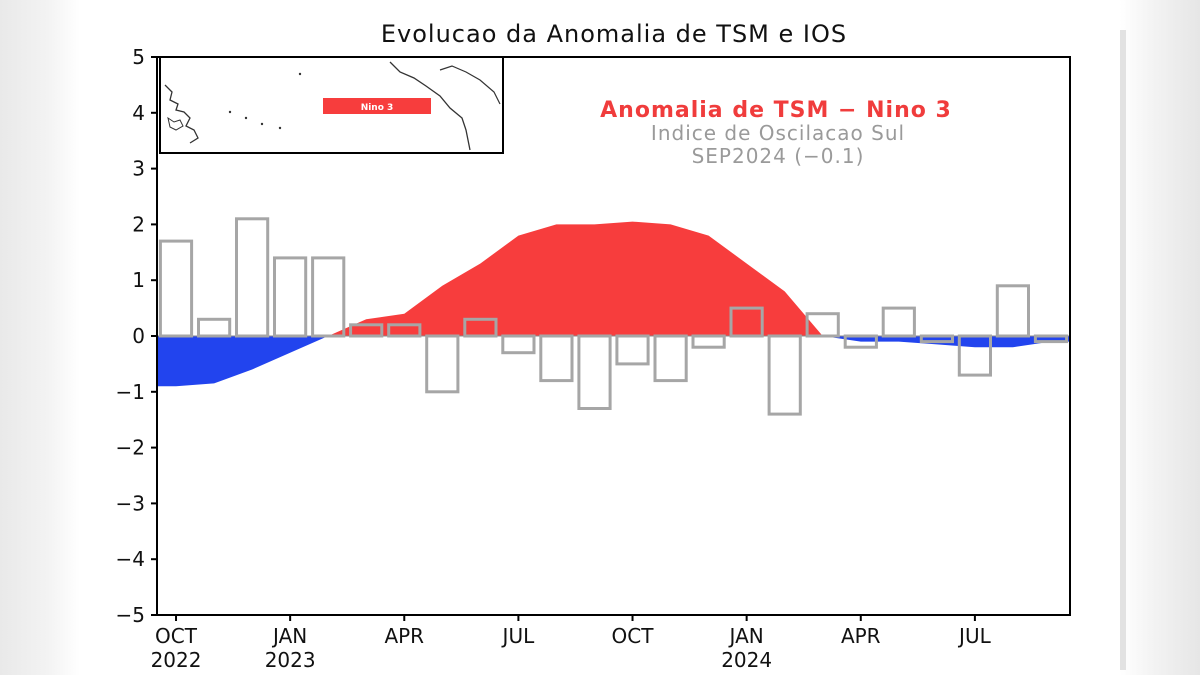 The height and width of the screenshot is (675, 1200). What do you see at coordinates (138, 169) in the screenshot?
I see `y-tick-label: 3` at bounding box center [138, 169].